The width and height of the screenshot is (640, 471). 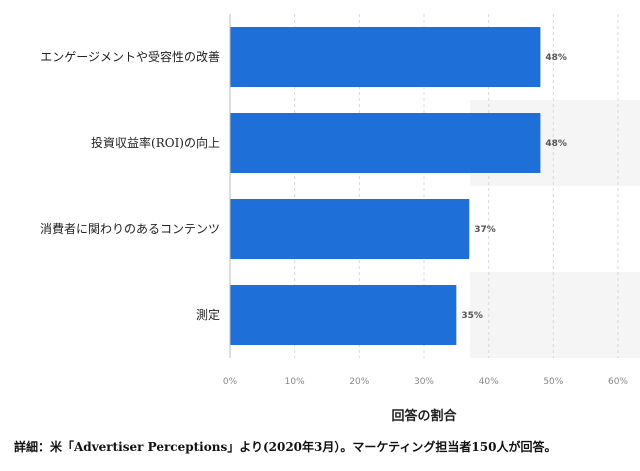 I want to click on row-band, so click(x=555, y=315).